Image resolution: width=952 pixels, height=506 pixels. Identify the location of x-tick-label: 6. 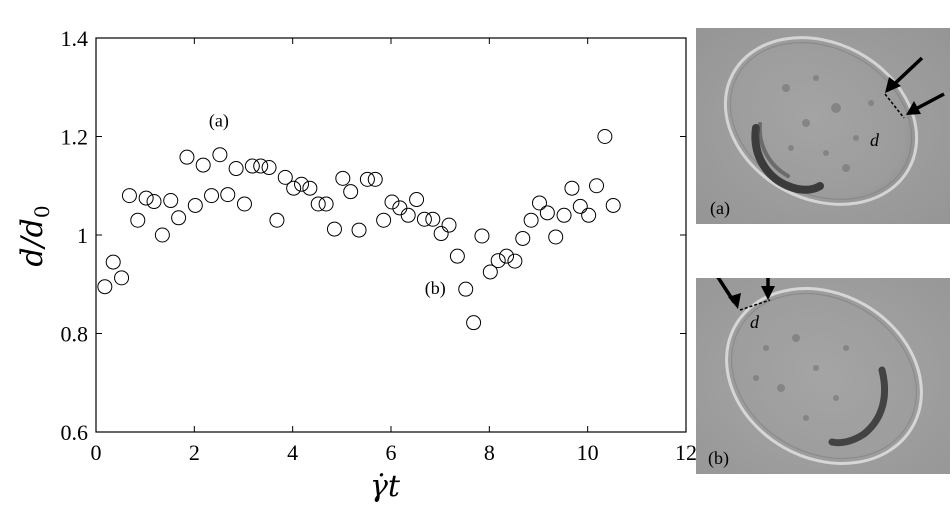
(391, 452).